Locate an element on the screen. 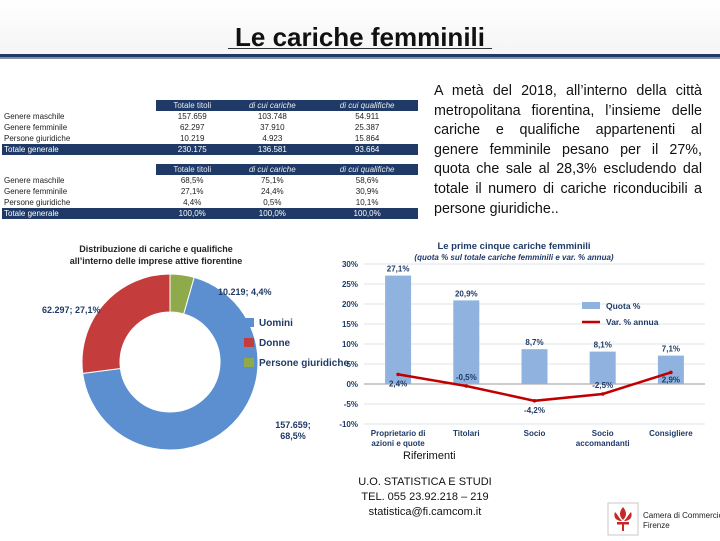 The height and width of the screenshot is (541, 720). logo-line2: Firenze is located at coordinates (656, 525).